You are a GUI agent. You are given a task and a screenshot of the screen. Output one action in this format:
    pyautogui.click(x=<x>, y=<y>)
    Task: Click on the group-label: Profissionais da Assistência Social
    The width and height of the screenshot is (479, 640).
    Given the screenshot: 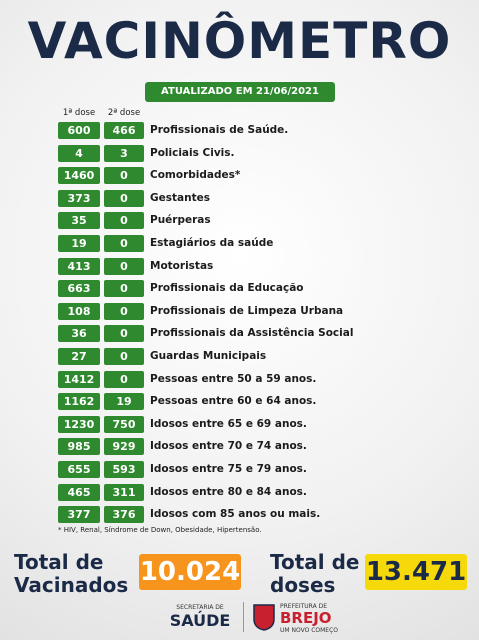 What is the action you would take?
    pyautogui.click(x=252, y=333)
    